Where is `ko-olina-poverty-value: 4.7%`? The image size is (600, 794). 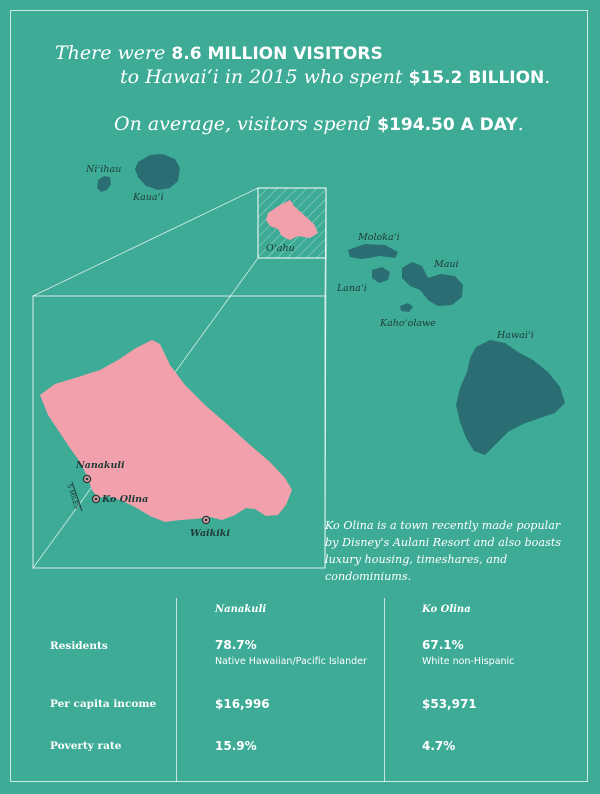
ko-olina-poverty-value: 4.7% is located at coordinates (439, 746).